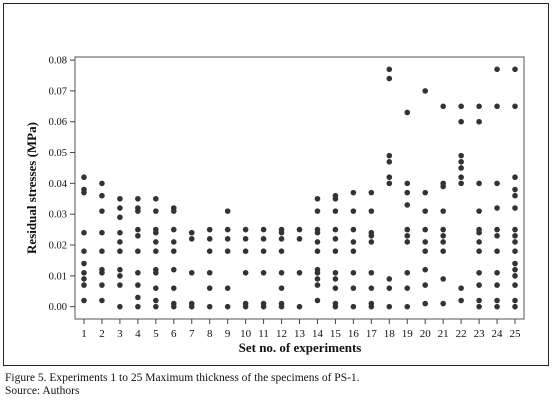 The image size is (556, 418). I want to click on x-tick-label: 17, so click(372, 334).